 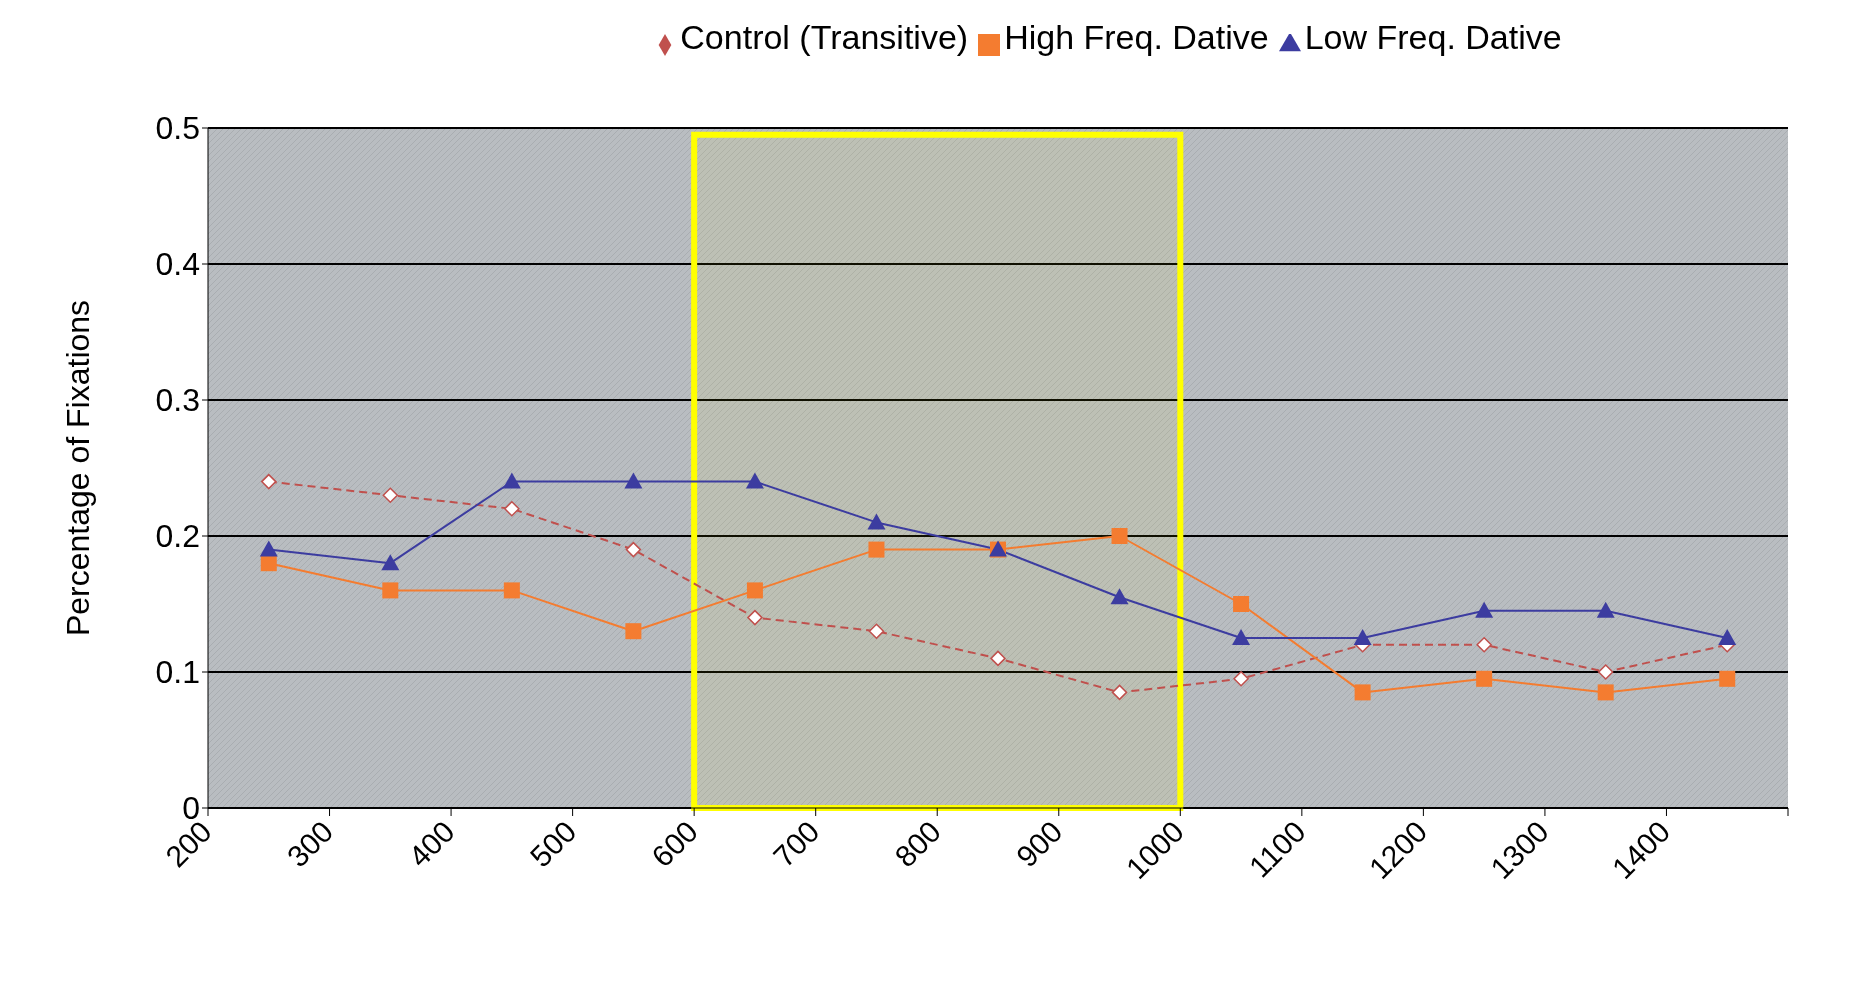 I want to click on x-tick-label: 500, so click(x=553, y=844).